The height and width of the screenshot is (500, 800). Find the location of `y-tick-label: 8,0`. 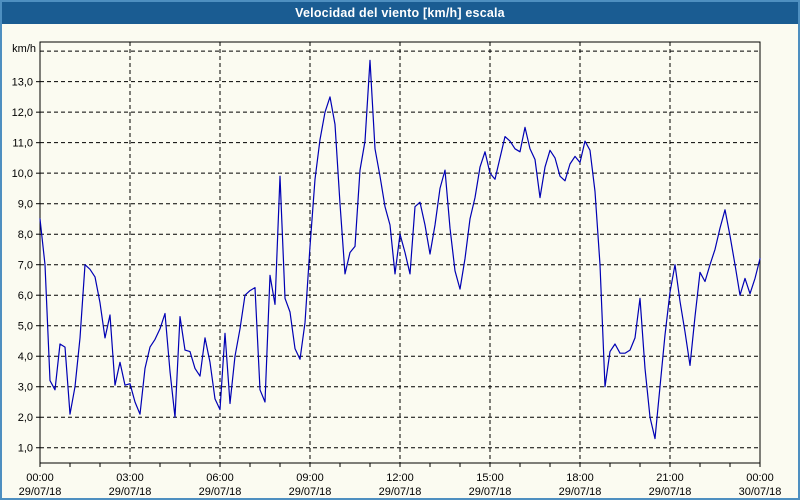

y-tick-label: 8,0 is located at coordinates (25, 235).